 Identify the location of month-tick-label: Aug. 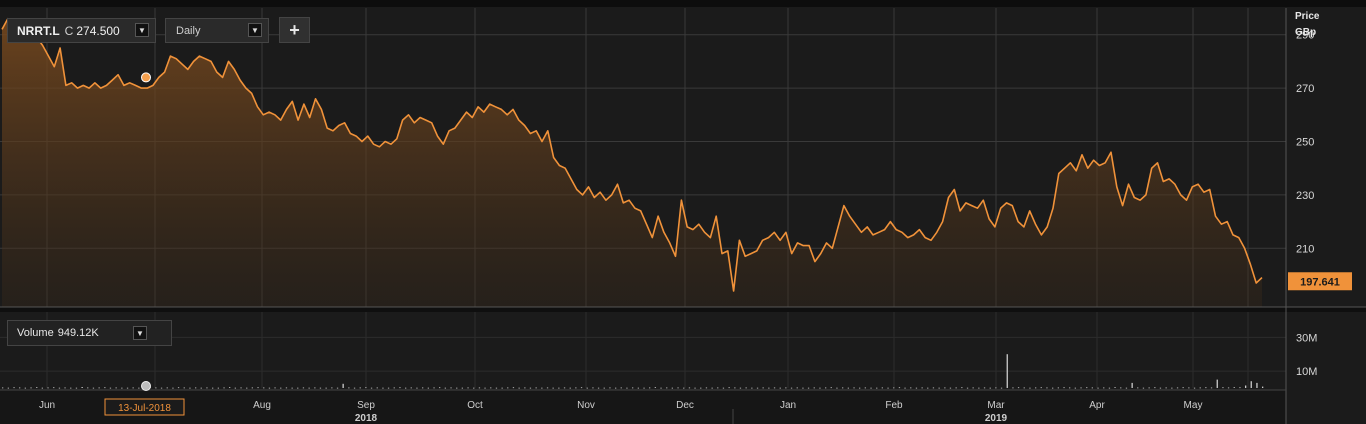
(262, 405).